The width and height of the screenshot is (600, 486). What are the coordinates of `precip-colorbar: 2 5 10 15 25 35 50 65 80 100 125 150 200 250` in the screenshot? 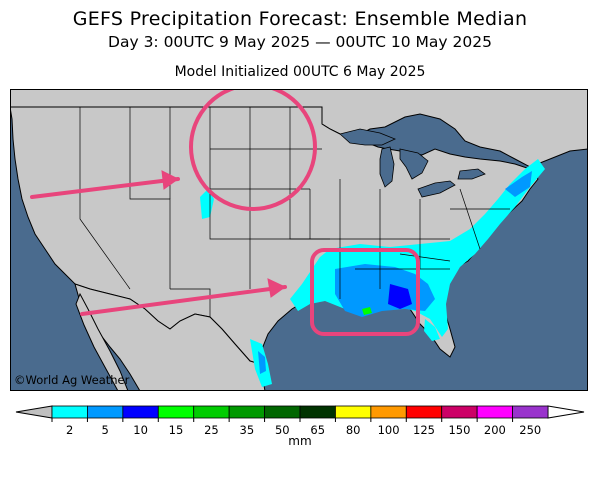 It's located at (300, 421).